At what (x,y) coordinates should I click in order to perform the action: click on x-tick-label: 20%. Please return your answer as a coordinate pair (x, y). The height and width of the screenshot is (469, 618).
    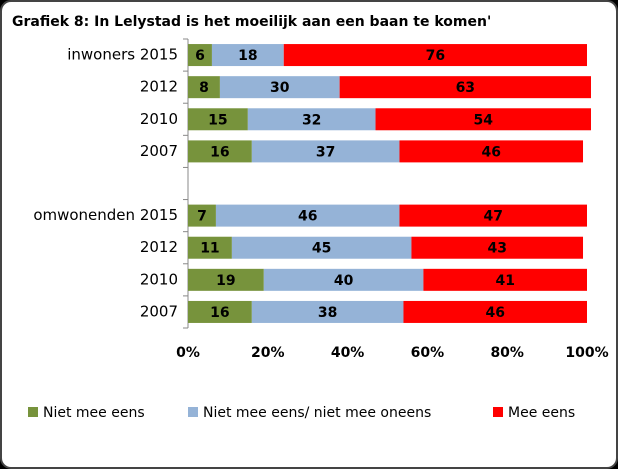
    Looking at the image, I should click on (268, 353).